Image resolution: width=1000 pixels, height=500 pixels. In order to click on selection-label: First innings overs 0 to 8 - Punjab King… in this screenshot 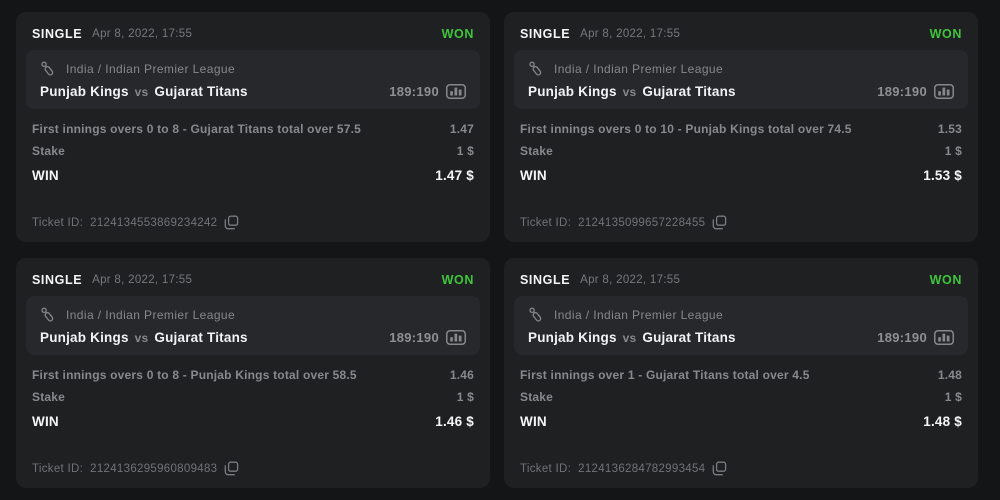, I will do `click(194, 375)`.